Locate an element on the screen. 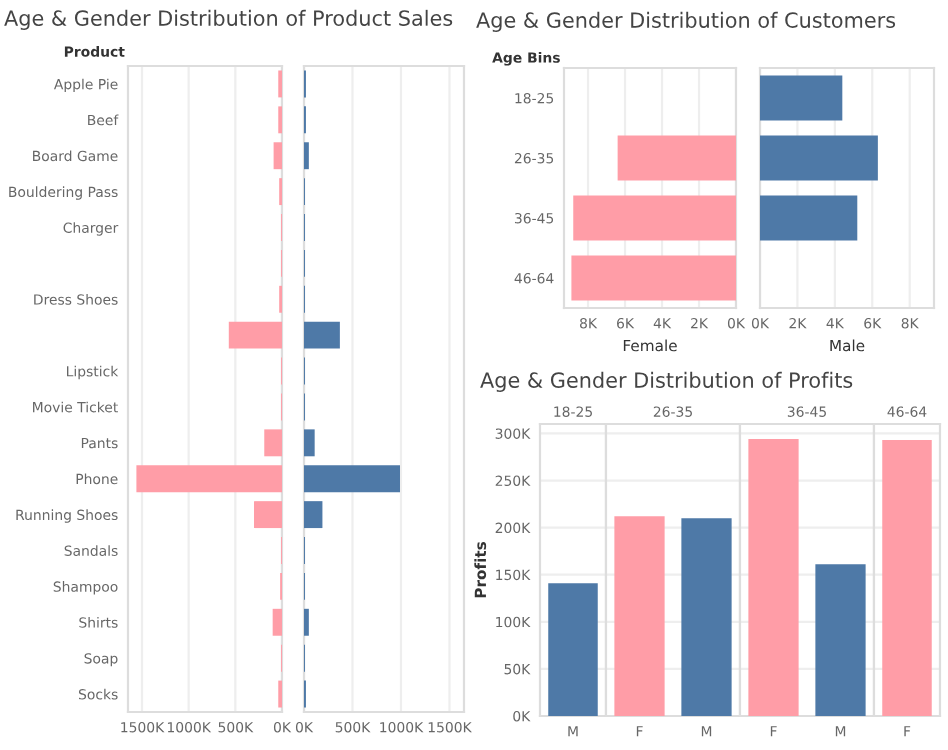 The image size is (948, 750). text: Age & Gender Distribution of Profits is located at coordinates (666, 381).